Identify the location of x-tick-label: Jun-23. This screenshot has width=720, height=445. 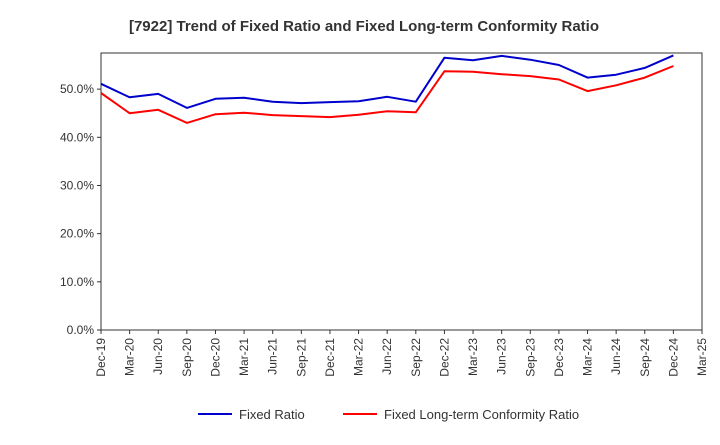
(502, 356).